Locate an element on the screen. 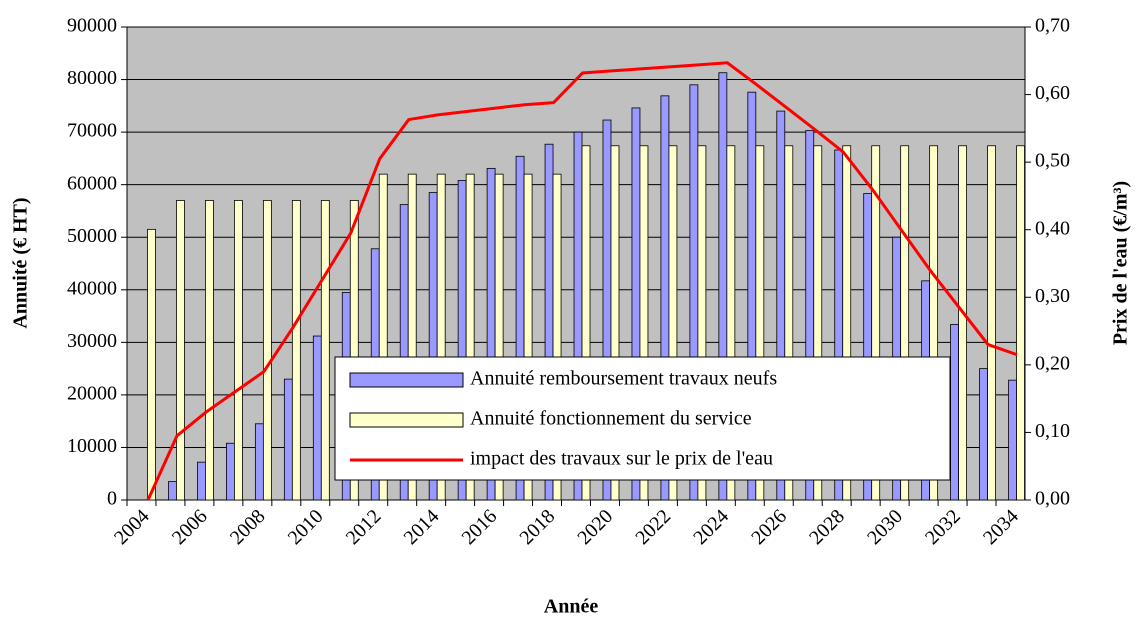  y-tick-label: 10000 is located at coordinates (92, 446).